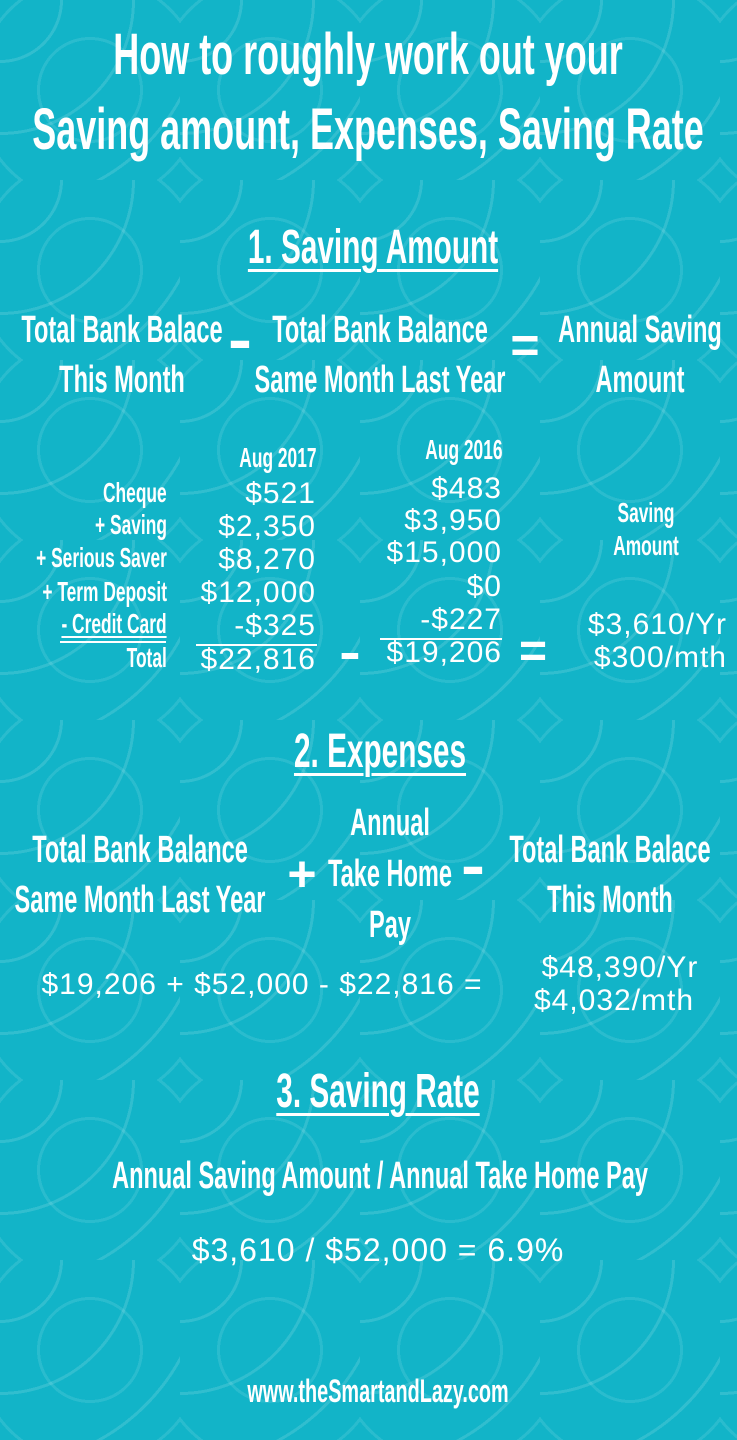 Image resolution: width=737 pixels, height=1440 pixels. Describe the element at coordinates (256, 645) in the screenshot. I see `aug2017-total-divider` at that location.